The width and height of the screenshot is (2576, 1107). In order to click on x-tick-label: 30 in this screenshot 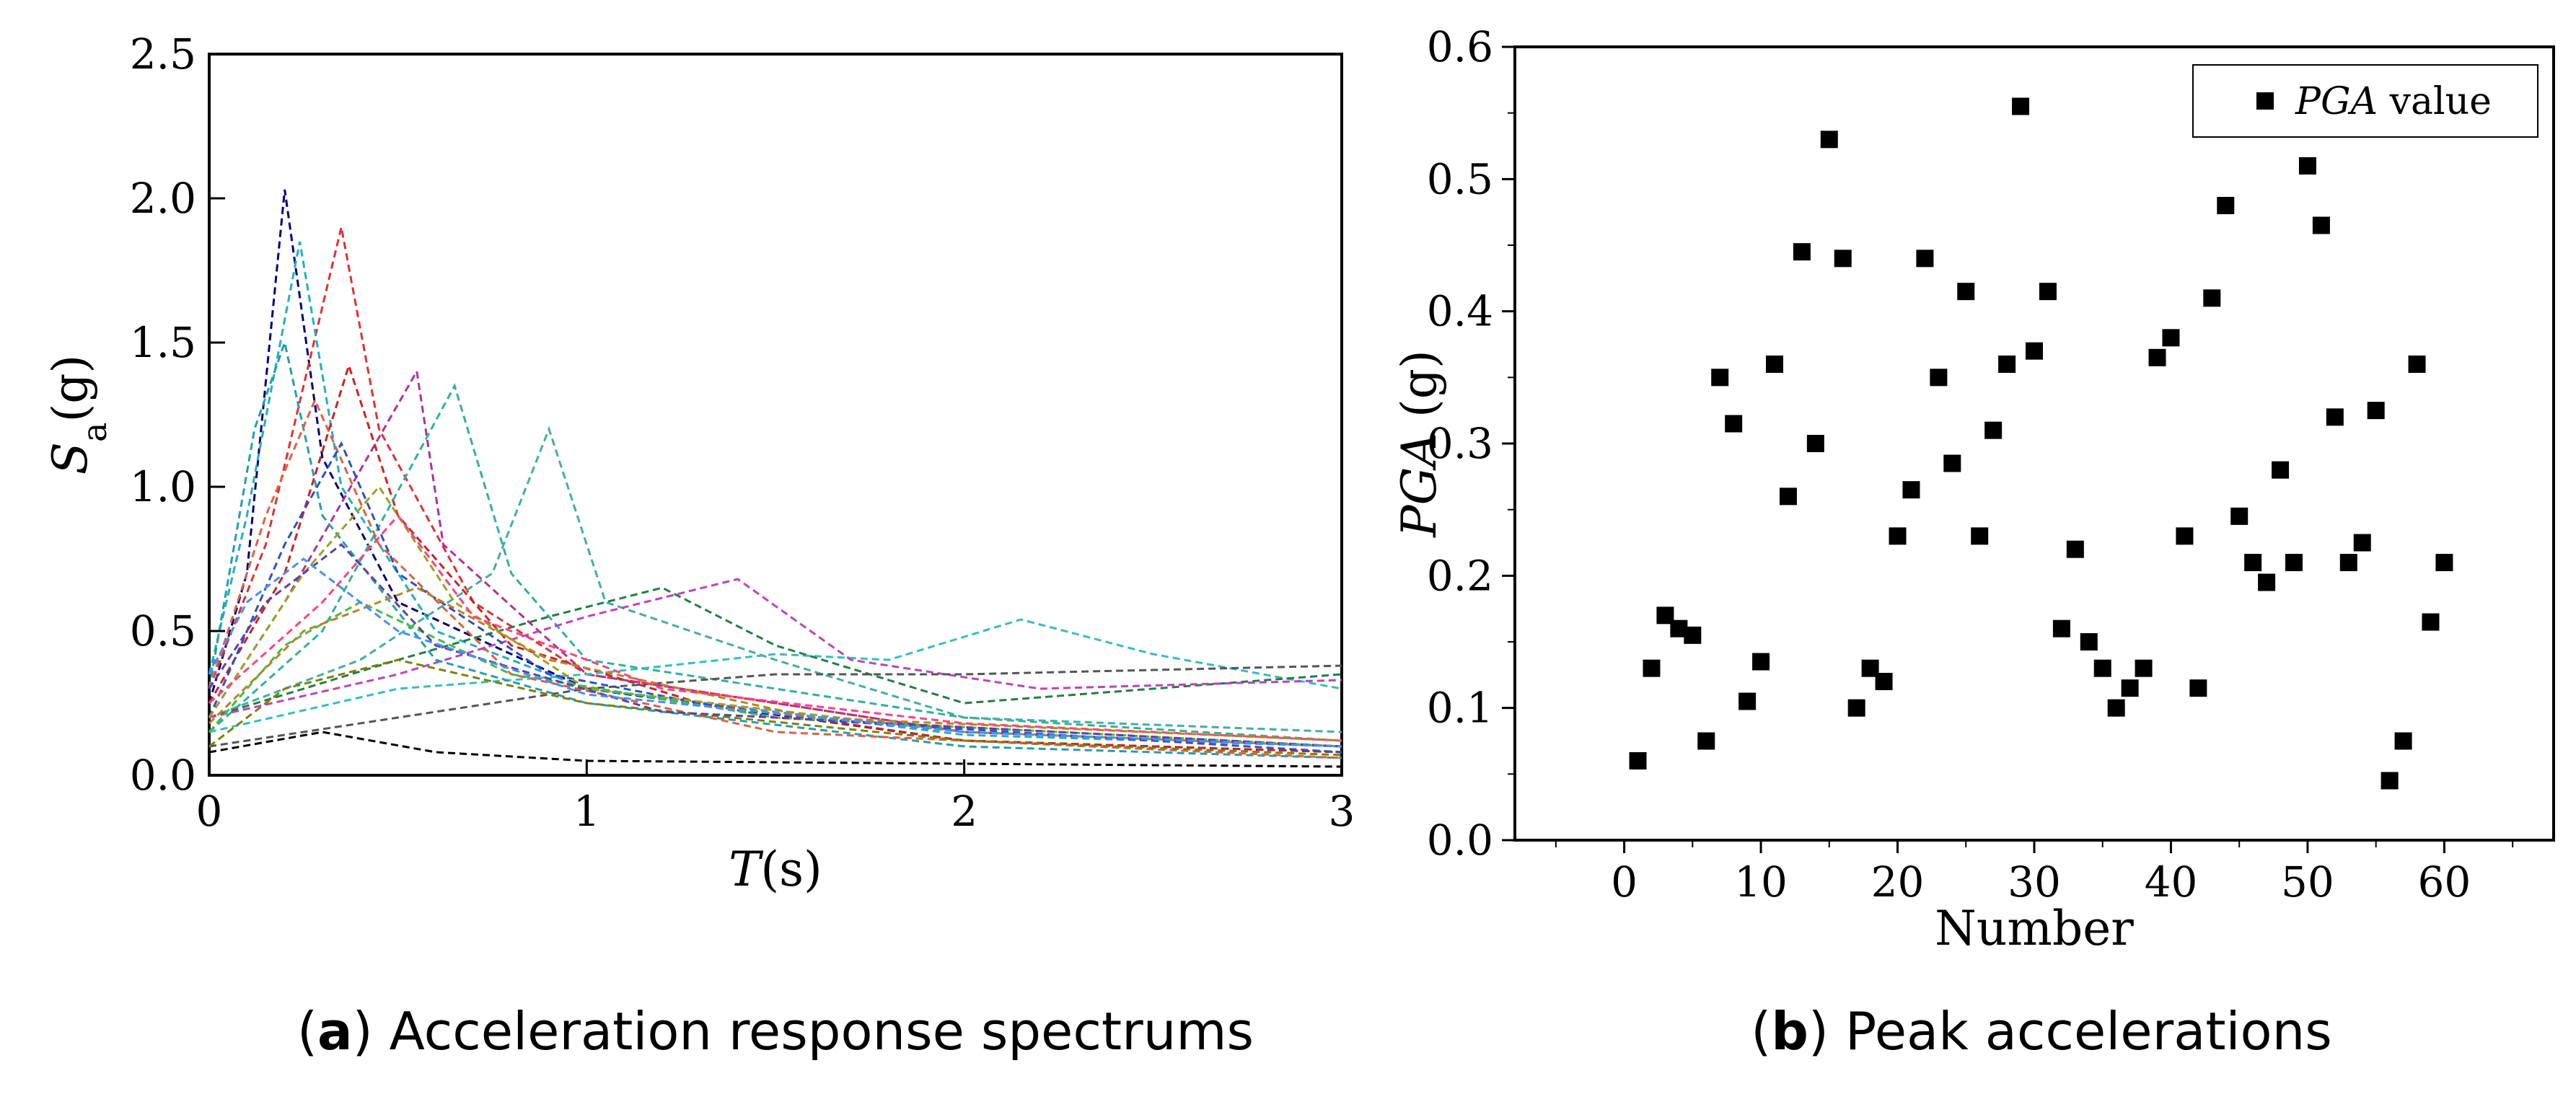, I will do `click(2034, 882)`.